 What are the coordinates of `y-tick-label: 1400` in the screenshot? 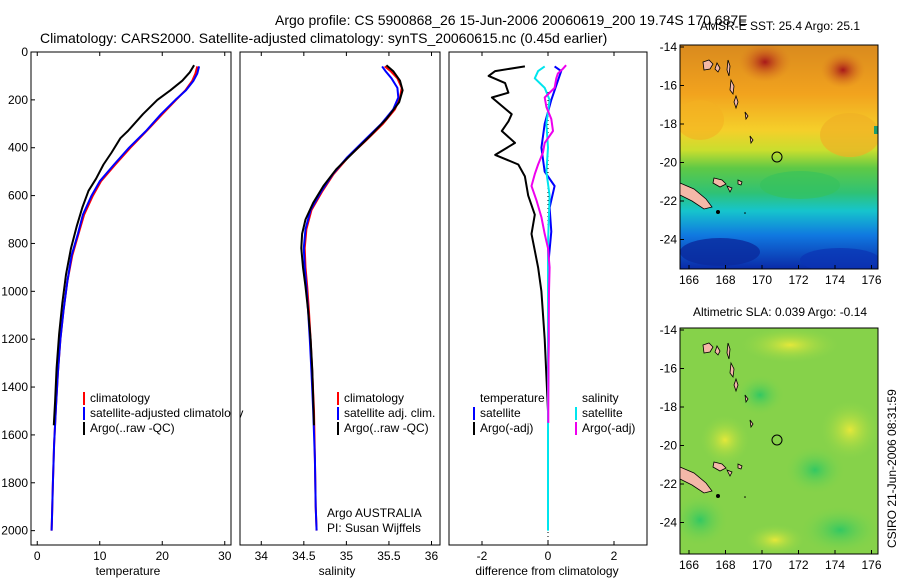 It's located at (14, 387).